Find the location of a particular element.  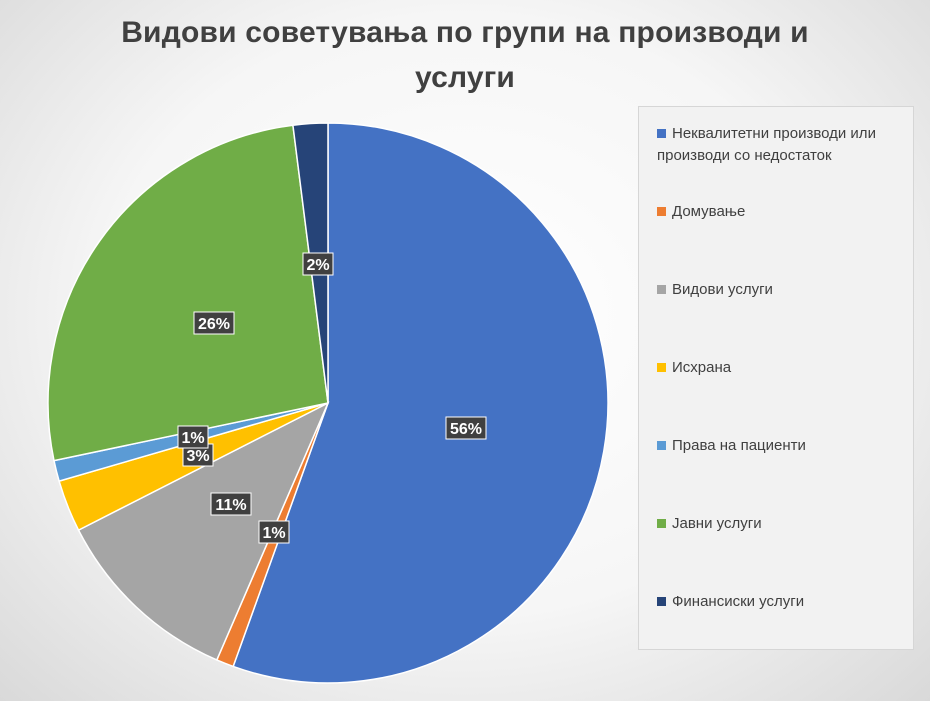

data-label-1: 56% is located at coordinates (466, 428).